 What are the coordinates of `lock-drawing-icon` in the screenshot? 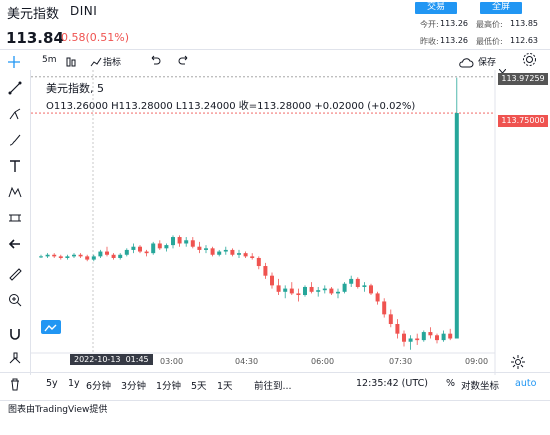 It's located at (15, 358).